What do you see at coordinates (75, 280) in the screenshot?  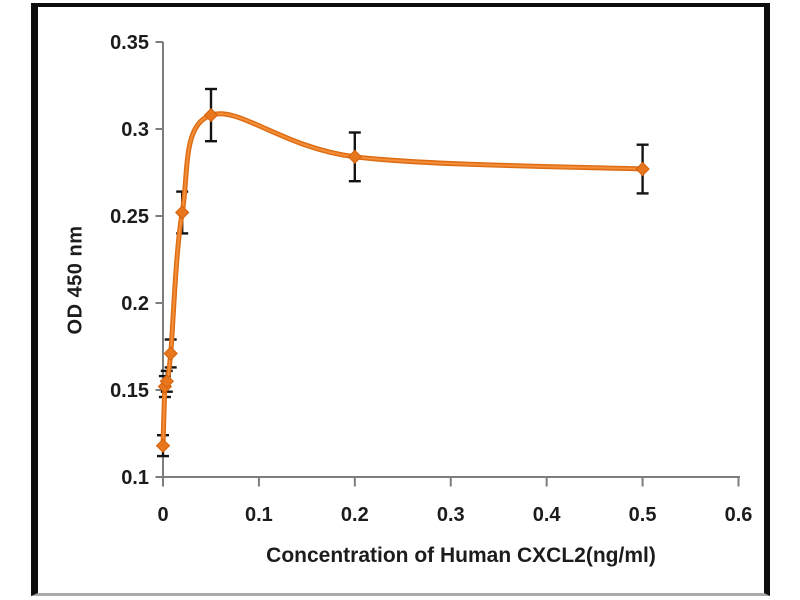 I see `y-axis-title: OD 450 nm` at bounding box center [75, 280].